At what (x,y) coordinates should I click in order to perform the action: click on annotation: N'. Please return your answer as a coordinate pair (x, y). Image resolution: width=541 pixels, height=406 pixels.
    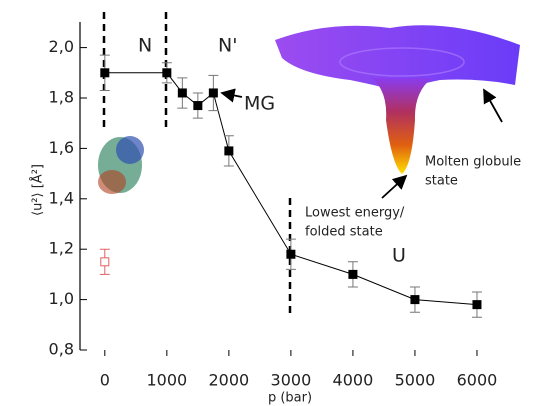
    Looking at the image, I should click on (227, 46).